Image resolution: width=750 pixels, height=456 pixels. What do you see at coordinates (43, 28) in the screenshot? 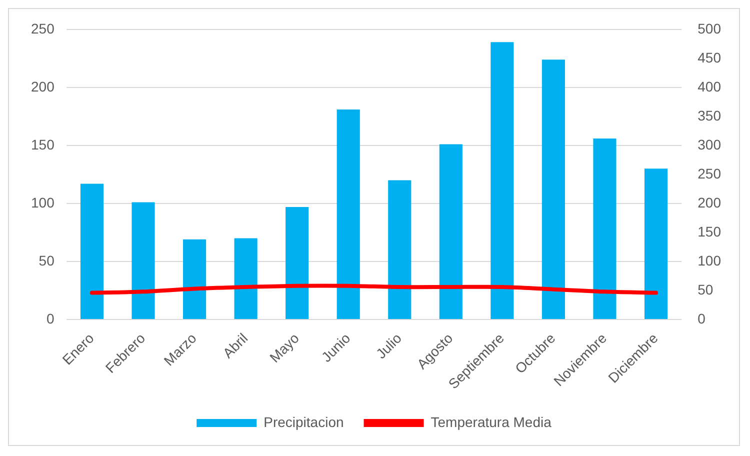
I see `y-tick-label: 250` at bounding box center [43, 28].